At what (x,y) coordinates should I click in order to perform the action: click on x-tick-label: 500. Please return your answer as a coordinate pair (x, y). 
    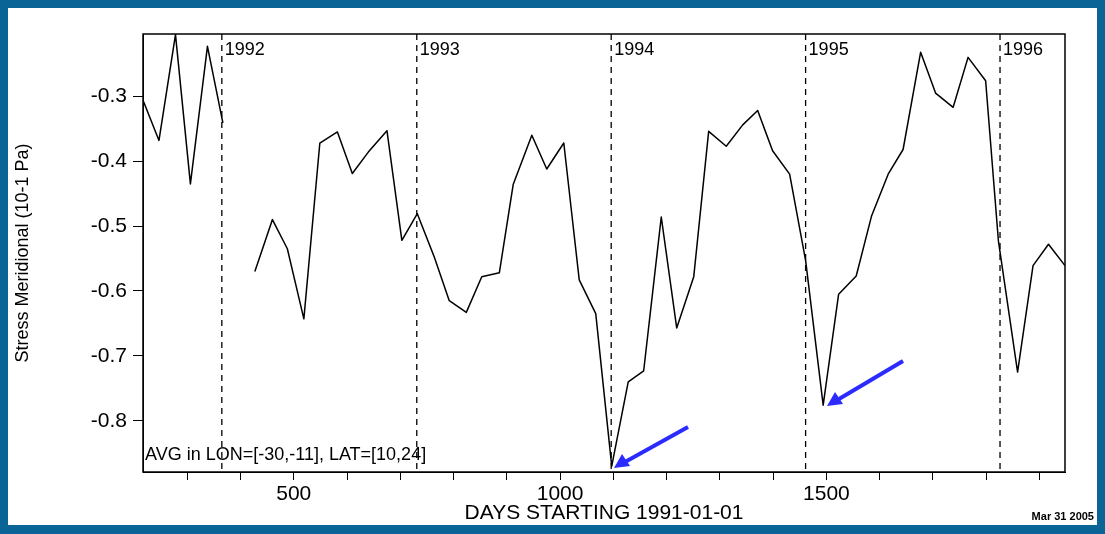
    Looking at the image, I should click on (294, 493).